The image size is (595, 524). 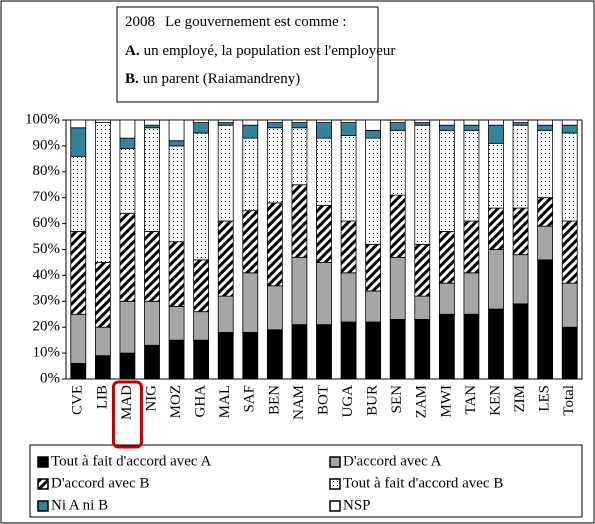 I want to click on option-letter: B., so click(x=132, y=79).